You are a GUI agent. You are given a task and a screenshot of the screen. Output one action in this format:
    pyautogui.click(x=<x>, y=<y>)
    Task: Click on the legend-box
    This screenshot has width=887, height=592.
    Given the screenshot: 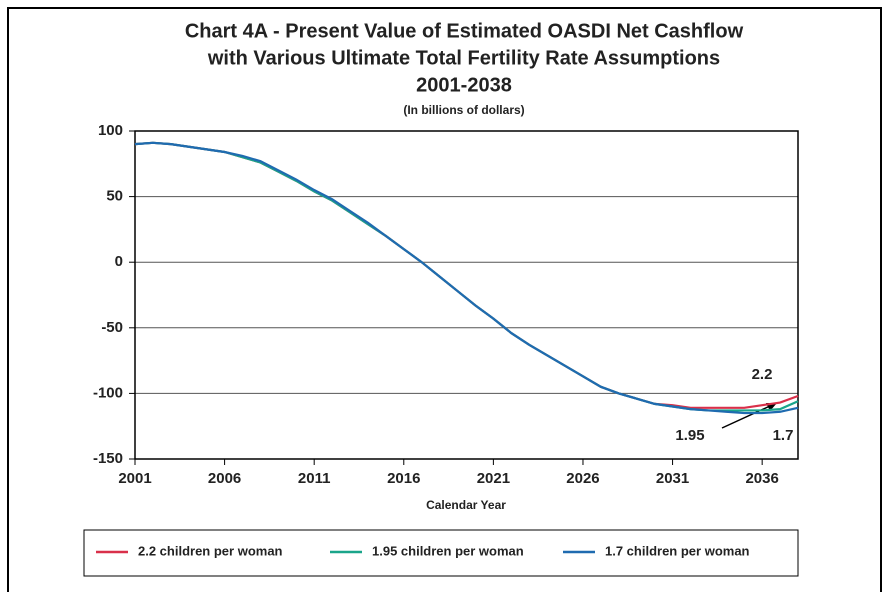 What is the action you would take?
    pyautogui.click(x=441, y=553)
    